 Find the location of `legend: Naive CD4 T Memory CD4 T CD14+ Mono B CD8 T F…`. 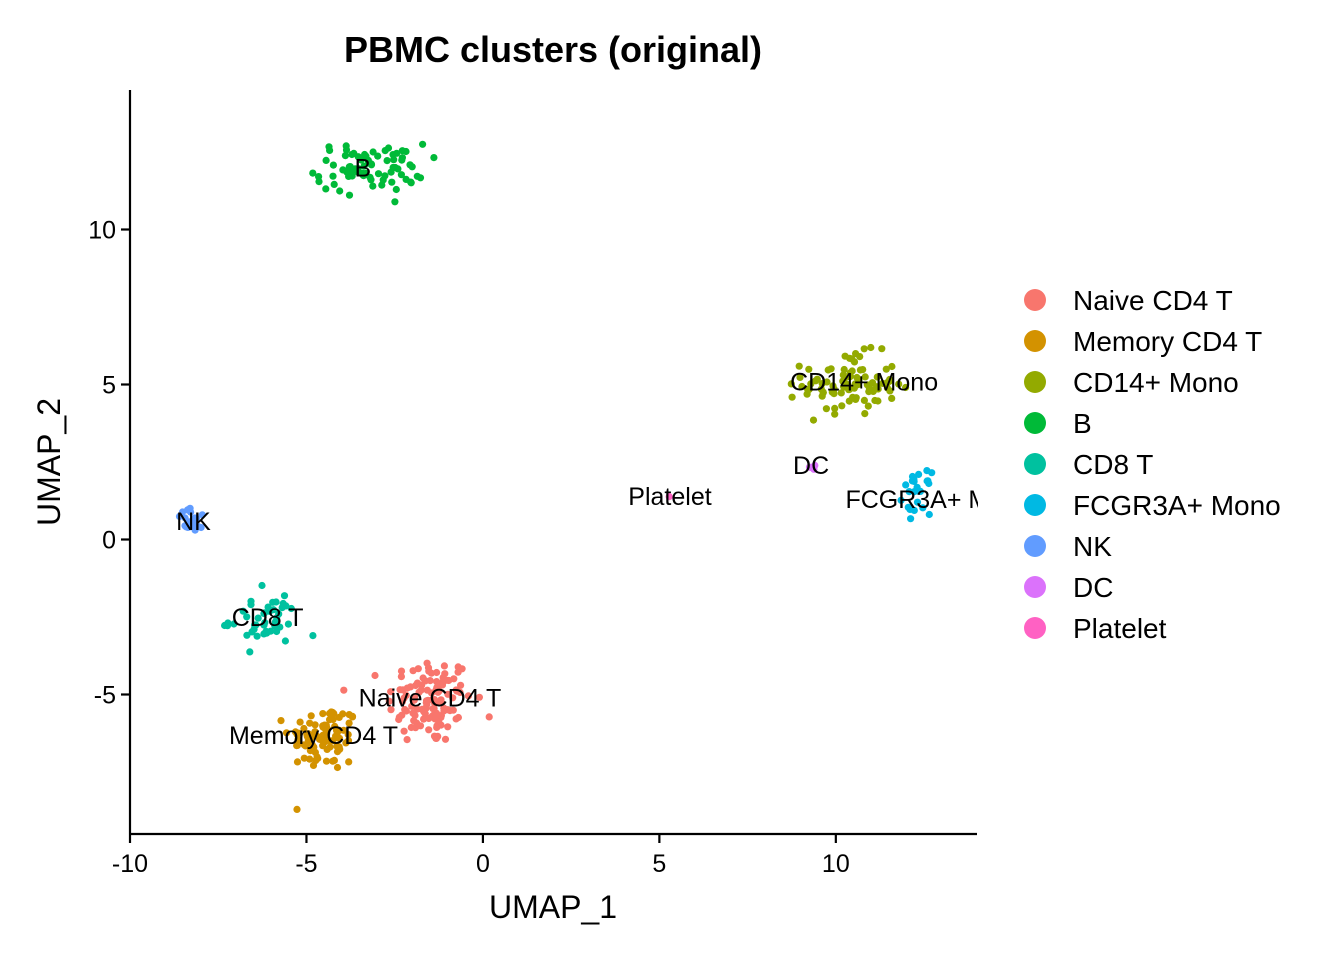

legend: Naive CD4 T Memory CD4 T CD14+ Mono B CD8 T F… is located at coordinates (1152, 464).